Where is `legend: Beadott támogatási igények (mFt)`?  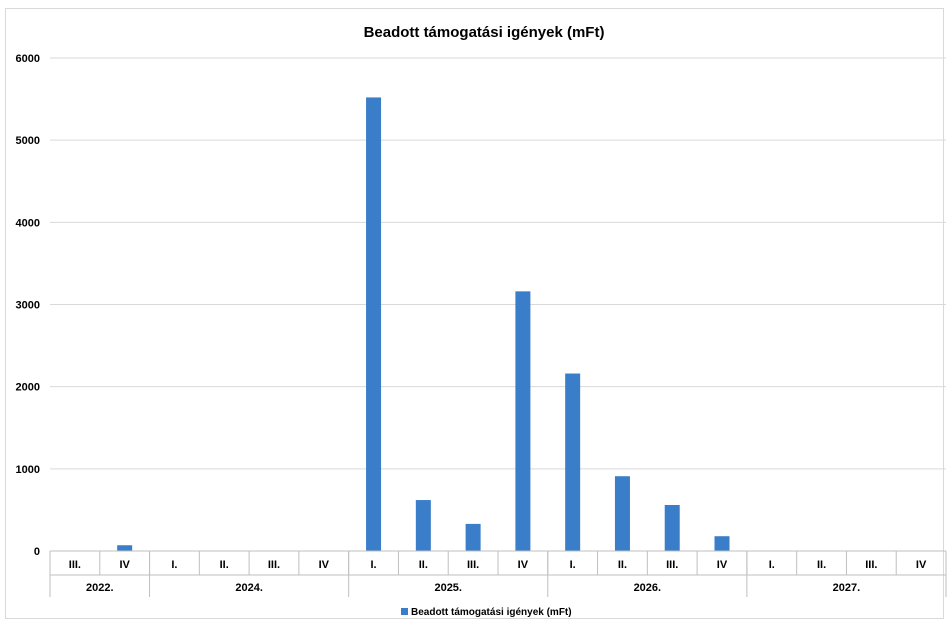 legend: Beadott támogatási igények (mFt) is located at coordinates (486, 612).